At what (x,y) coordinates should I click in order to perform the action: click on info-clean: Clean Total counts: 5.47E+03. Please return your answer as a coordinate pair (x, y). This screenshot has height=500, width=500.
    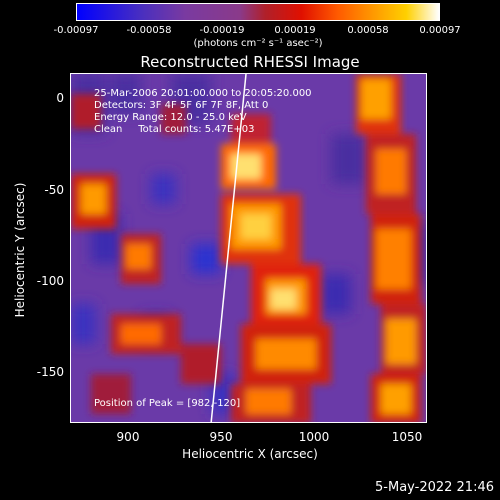
    Looking at the image, I should click on (174, 129).